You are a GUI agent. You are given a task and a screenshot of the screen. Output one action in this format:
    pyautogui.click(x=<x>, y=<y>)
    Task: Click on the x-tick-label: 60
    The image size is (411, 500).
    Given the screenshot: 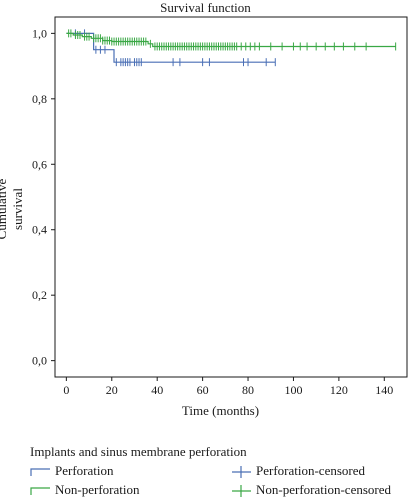 What is the action you would take?
    pyautogui.click(x=203, y=390)
    